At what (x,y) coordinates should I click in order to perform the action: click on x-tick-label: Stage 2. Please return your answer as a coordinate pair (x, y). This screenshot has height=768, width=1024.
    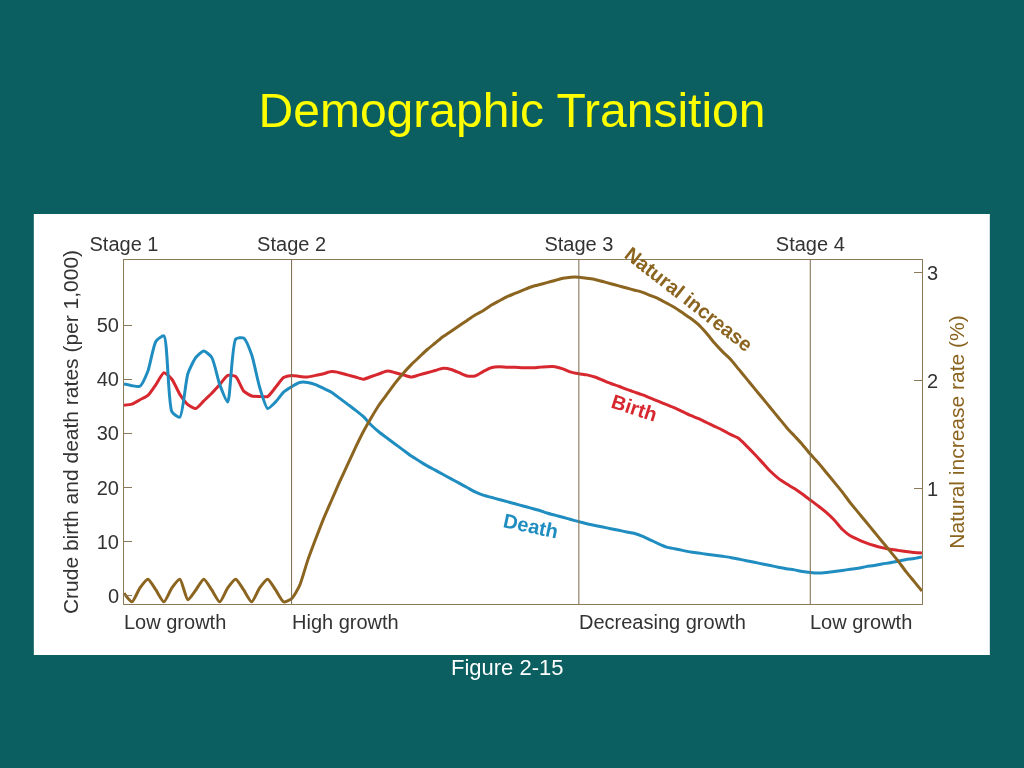
    Looking at the image, I should click on (292, 244).